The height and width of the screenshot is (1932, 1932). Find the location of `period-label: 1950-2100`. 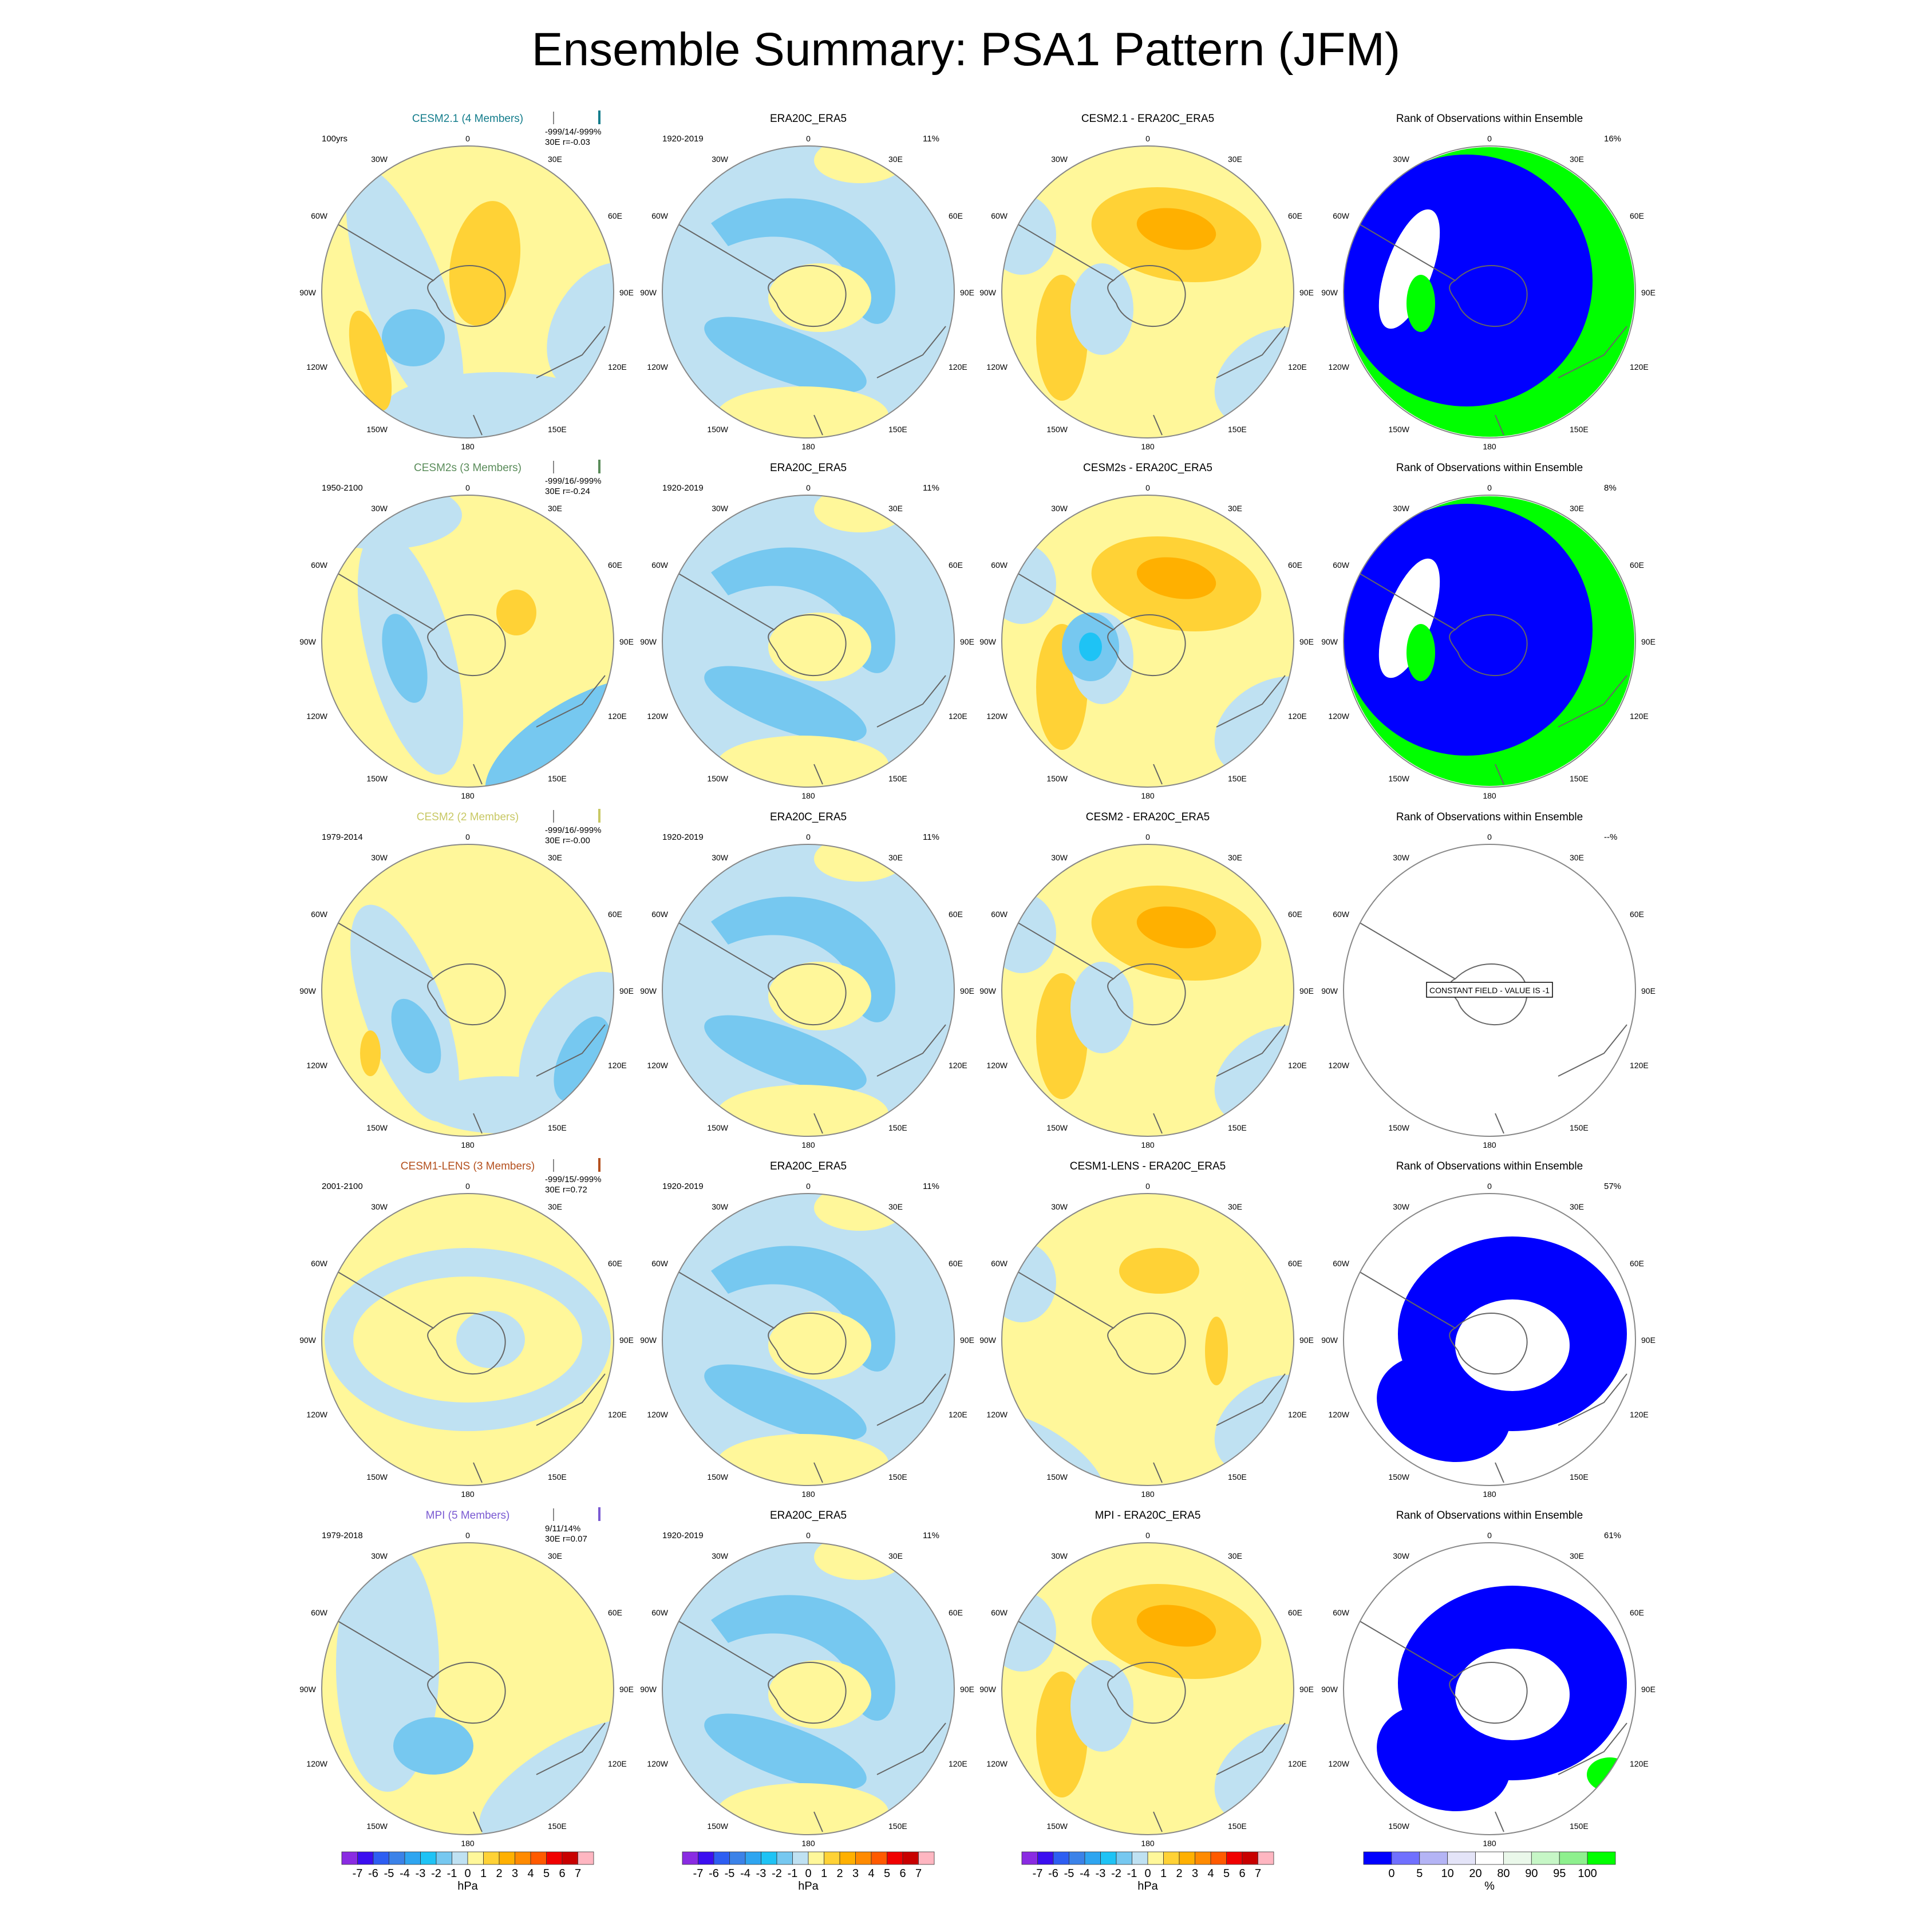

period-label: 1950-2100 is located at coordinates (342, 488).